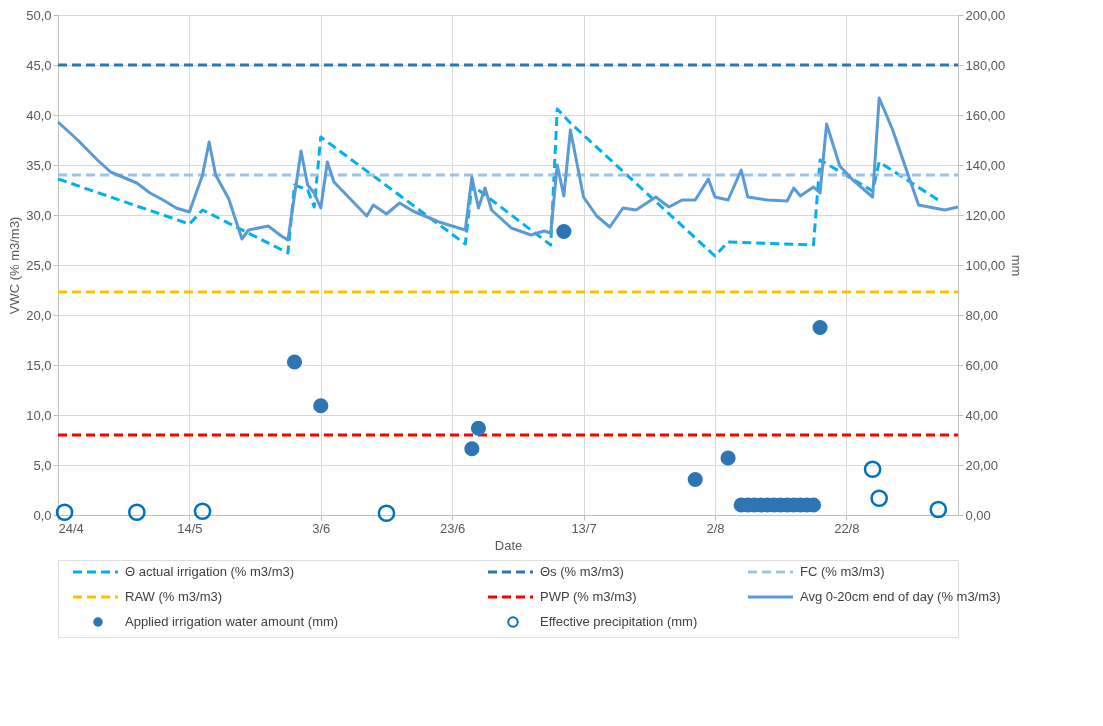  Describe the element at coordinates (39, 165) in the screenshot. I see `y-tick-label: 35,0` at that location.